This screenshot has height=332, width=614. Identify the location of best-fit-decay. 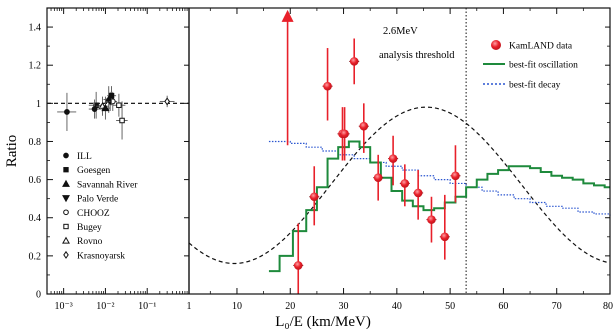
(439, 178).